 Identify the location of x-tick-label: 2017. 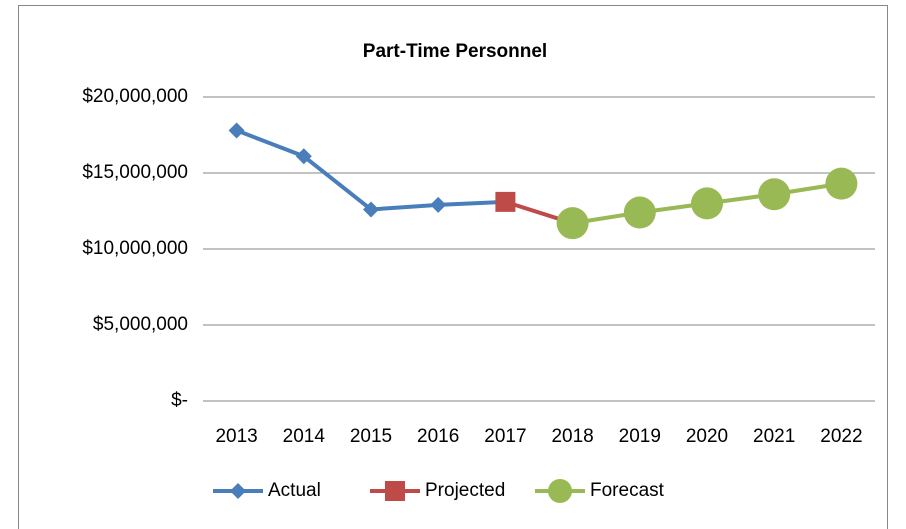
(505, 436).